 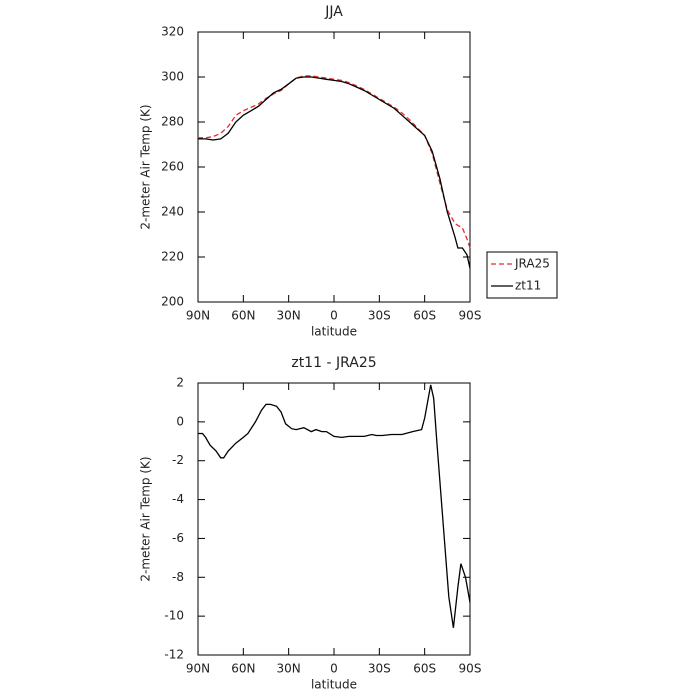 I want to click on chart-title: zt11 - JRA25, so click(x=333, y=363).